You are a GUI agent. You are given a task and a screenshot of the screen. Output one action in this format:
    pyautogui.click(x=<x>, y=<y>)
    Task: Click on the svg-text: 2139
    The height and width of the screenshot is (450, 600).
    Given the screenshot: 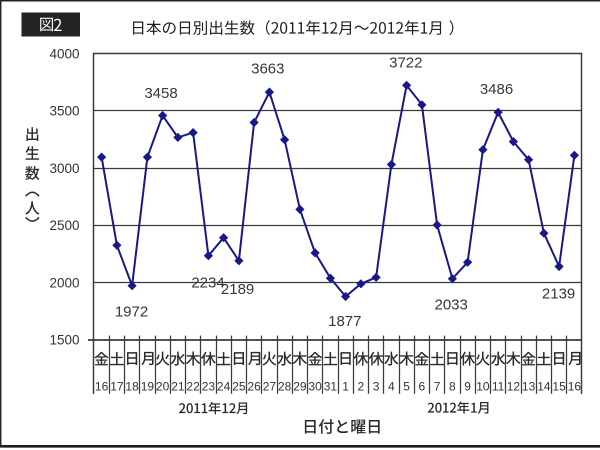 What is the action you would take?
    pyautogui.click(x=558, y=293)
    